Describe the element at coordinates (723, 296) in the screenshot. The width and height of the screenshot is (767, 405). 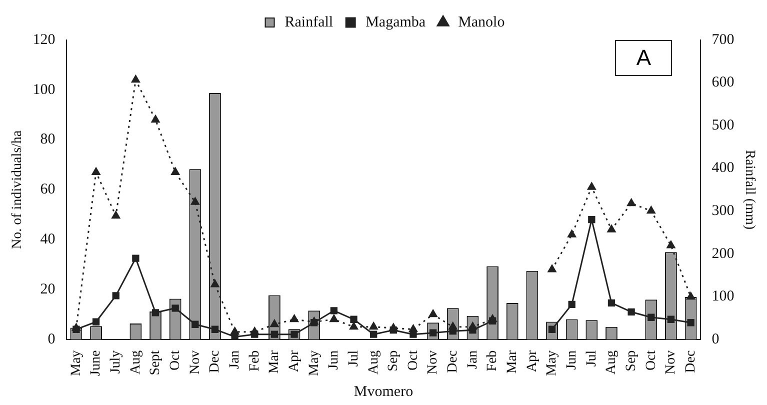
I see `y2-tick-label: 100` at that location.